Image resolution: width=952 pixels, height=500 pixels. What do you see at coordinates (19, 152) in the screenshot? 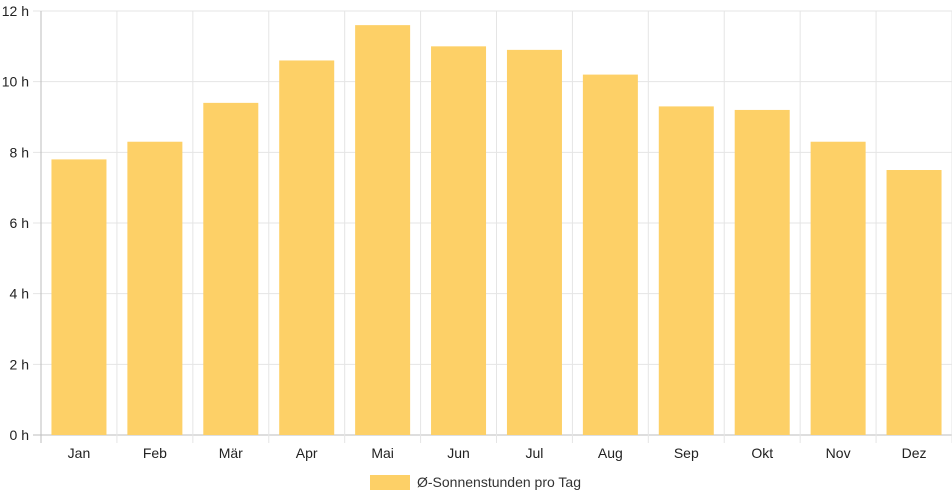
I see `y-tick-label: 8 h` at bounding box center [19, 152].